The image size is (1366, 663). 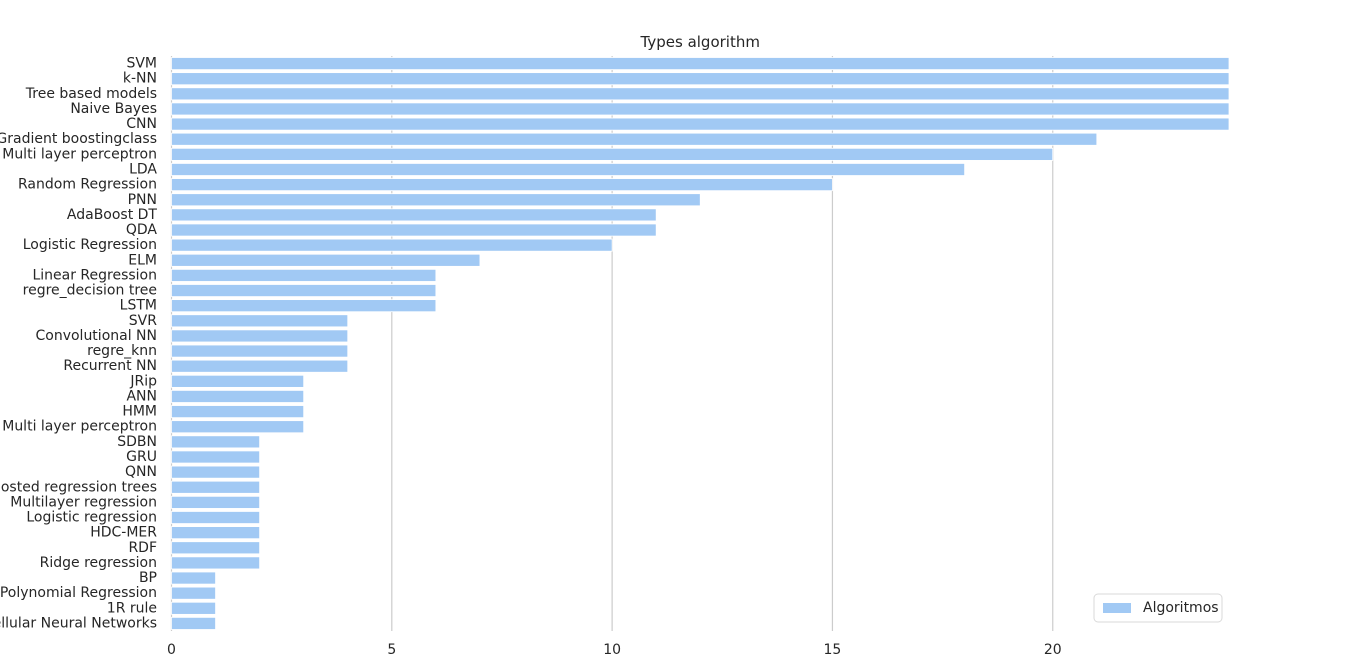 I want to click on category-label: Boosted regression trees, so click(x=78, y=487).